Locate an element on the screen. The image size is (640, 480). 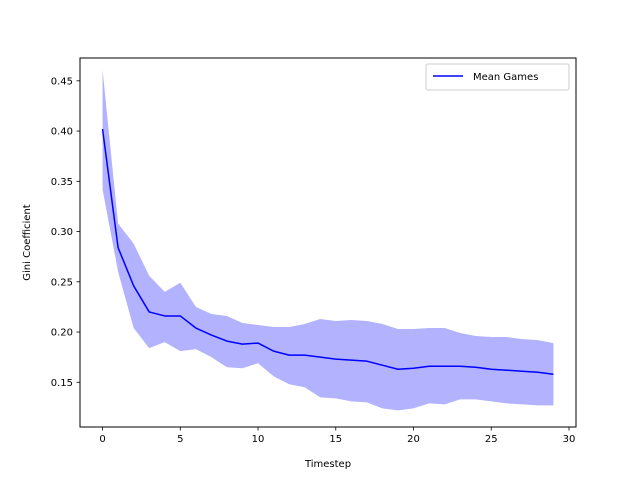
x-tick-label: 10 is located at coordinates (258, 439).